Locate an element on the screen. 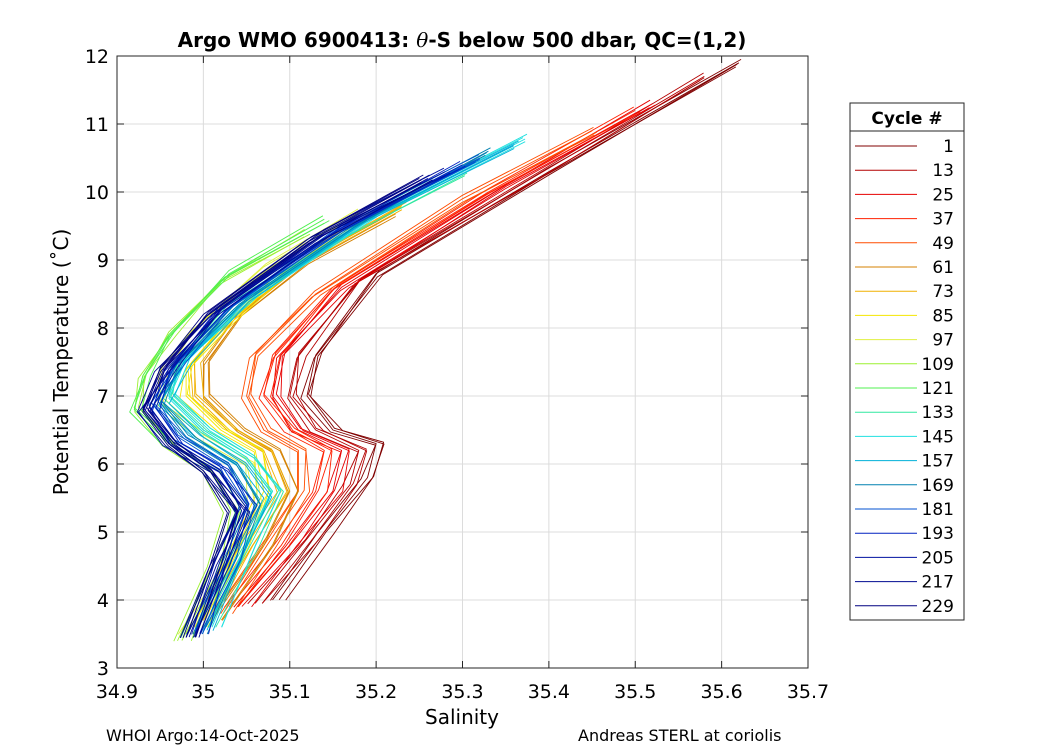  legend-label: 25 is located at coordinates (943, 195).